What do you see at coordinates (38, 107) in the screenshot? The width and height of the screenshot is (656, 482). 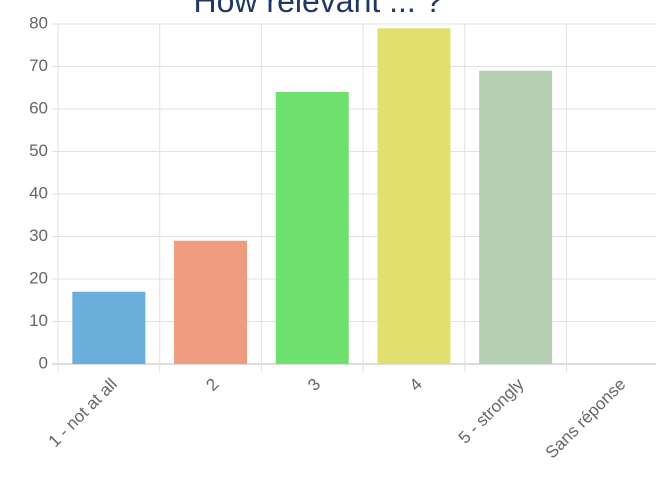 I see `y-tick-label: 60` at bounding box center [38, 107].